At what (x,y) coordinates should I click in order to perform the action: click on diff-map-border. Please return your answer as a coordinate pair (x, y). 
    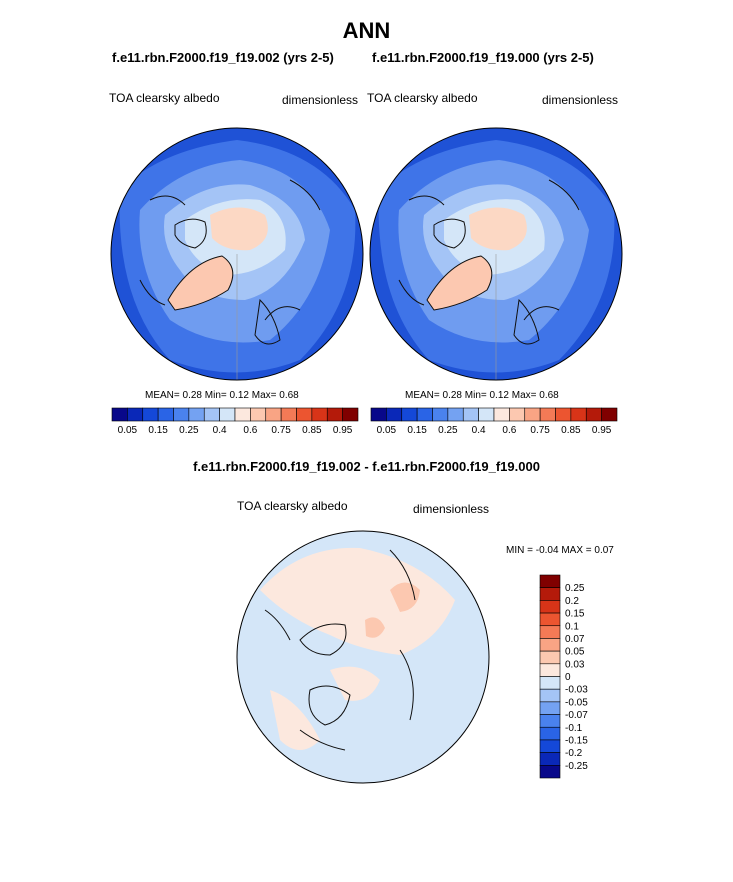
    Looking at the image, I should click on (363, 657).